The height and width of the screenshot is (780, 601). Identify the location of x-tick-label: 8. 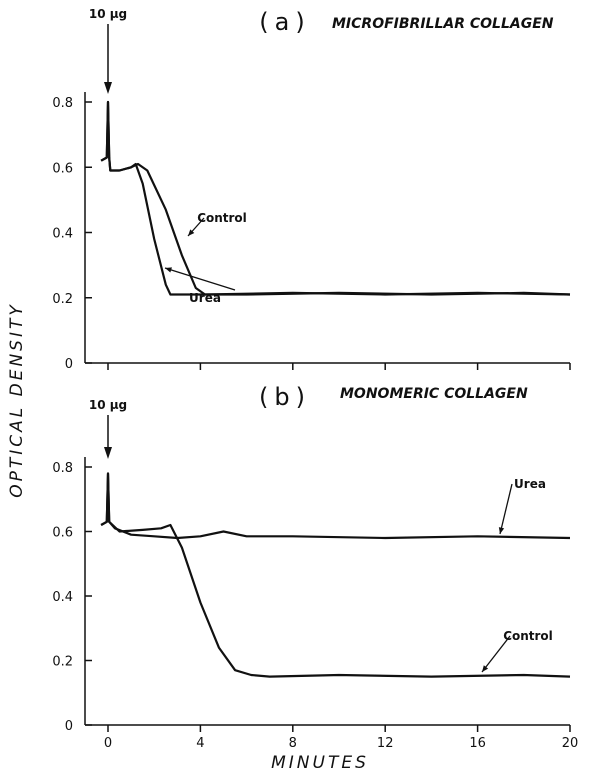
(293, 743).